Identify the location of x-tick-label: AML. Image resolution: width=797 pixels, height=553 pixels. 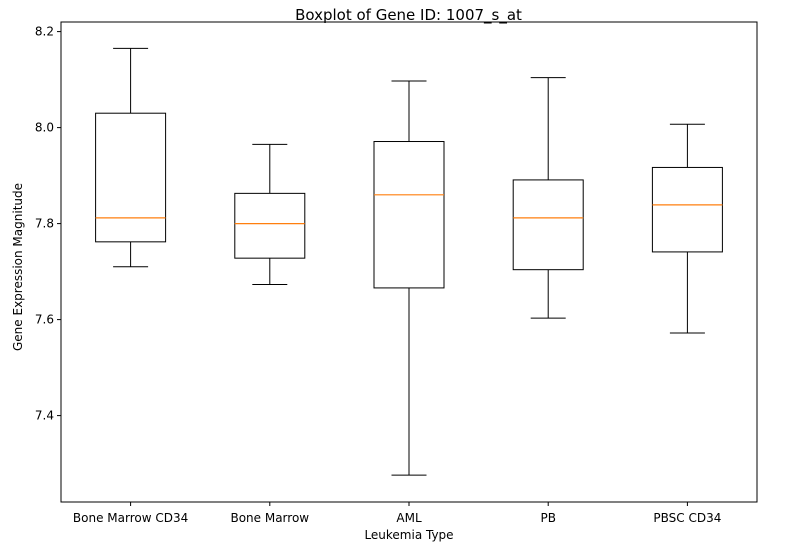
(409, 518).